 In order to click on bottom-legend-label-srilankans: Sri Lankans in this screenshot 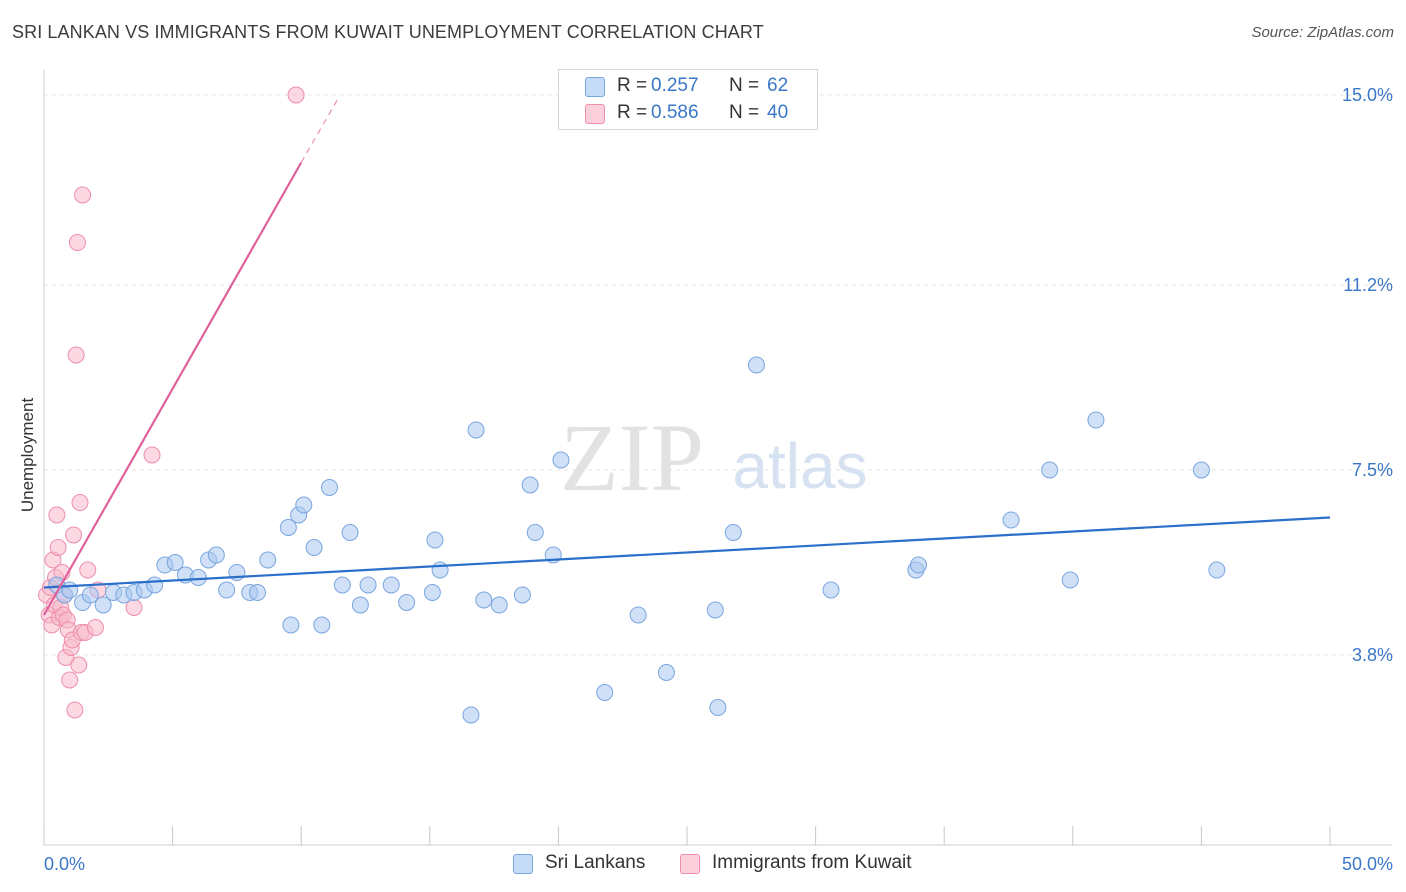, I will do `click(595, 862)`.